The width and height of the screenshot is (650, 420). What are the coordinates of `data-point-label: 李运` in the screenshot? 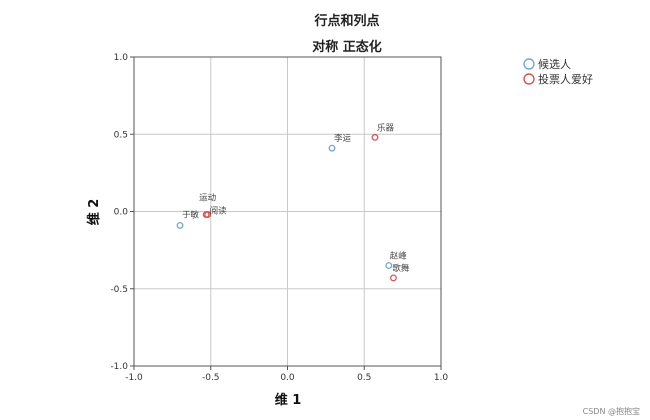 It's located at (343, 138).